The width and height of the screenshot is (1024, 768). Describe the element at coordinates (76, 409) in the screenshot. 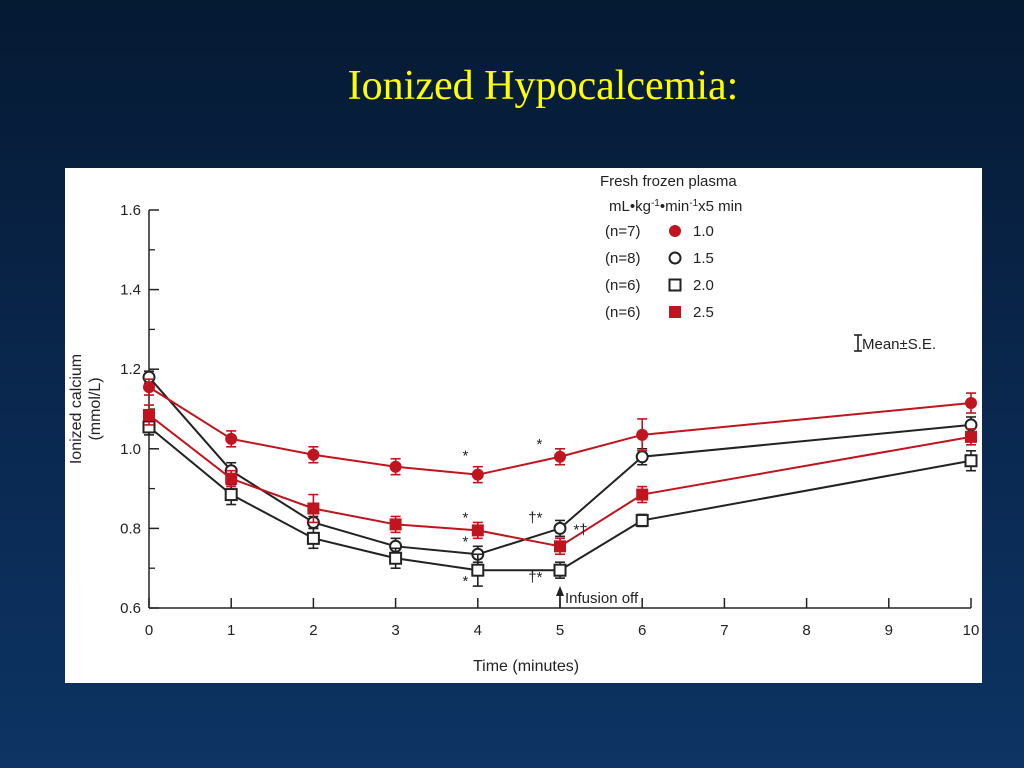

I see `y-axis-title-line1: Ionized calcium` at that location.